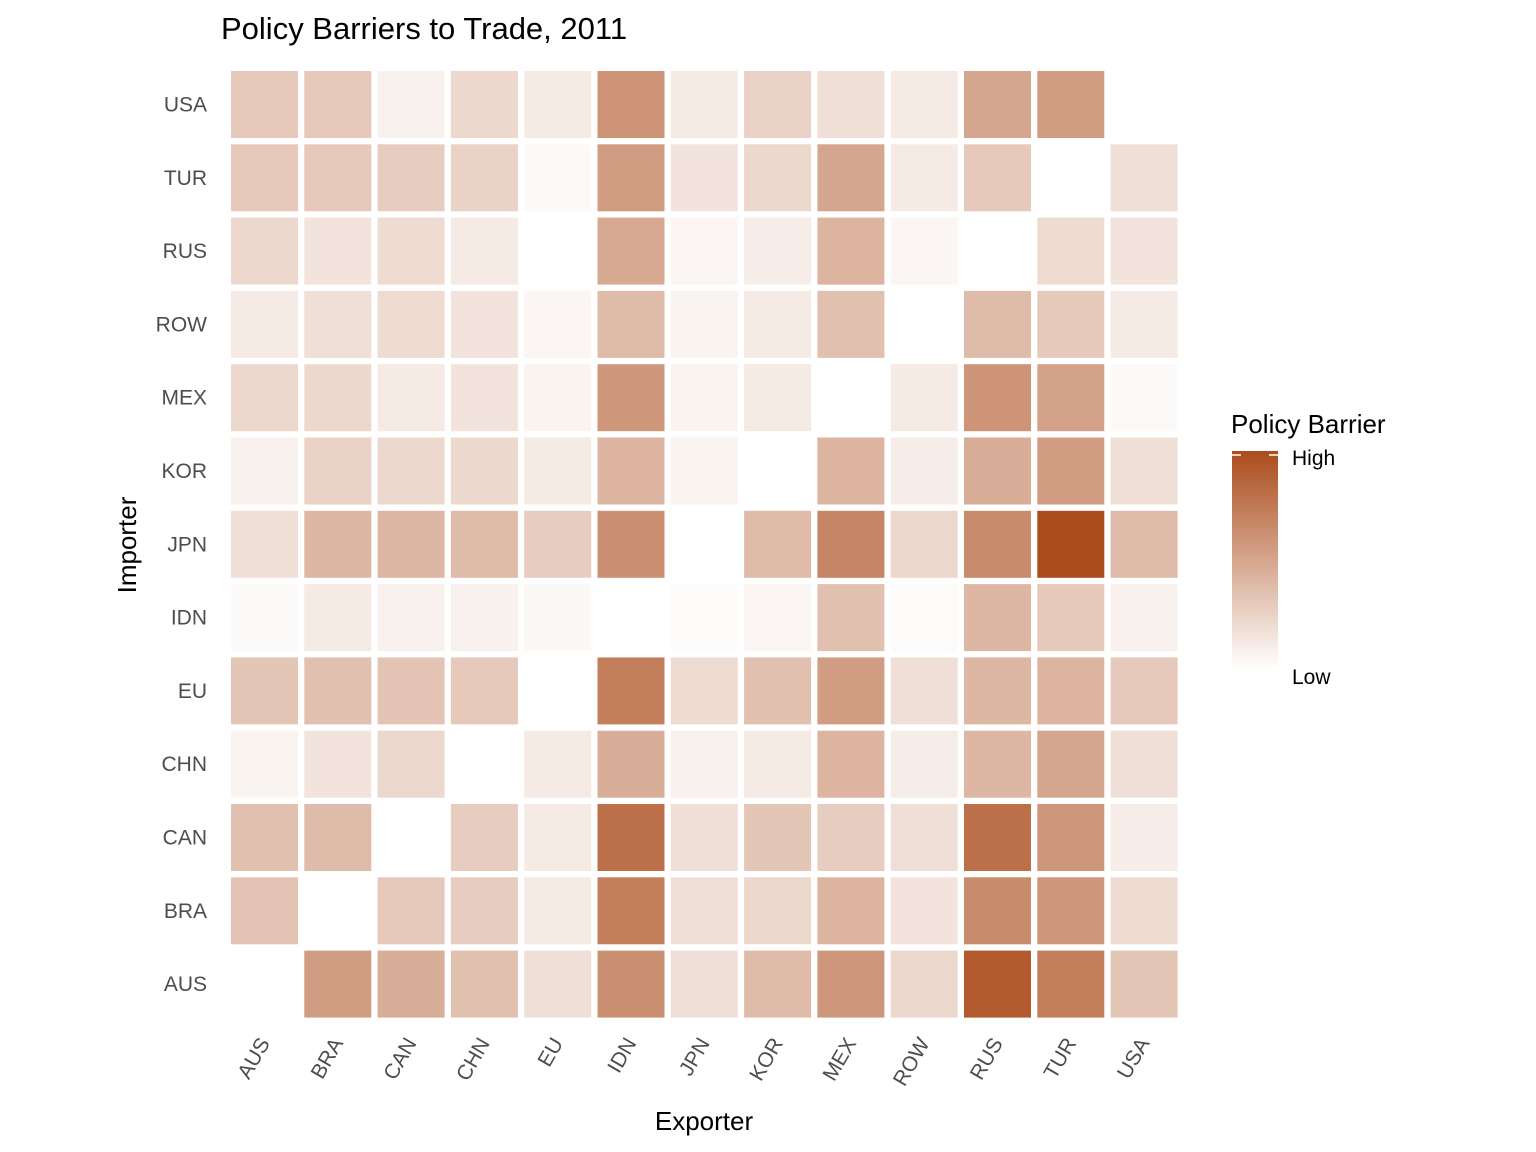 Image resolution: width=1536 pixels, height=1152 pixels. I want to click on heatmap-cell-kor-tur, so click(1071, 471).